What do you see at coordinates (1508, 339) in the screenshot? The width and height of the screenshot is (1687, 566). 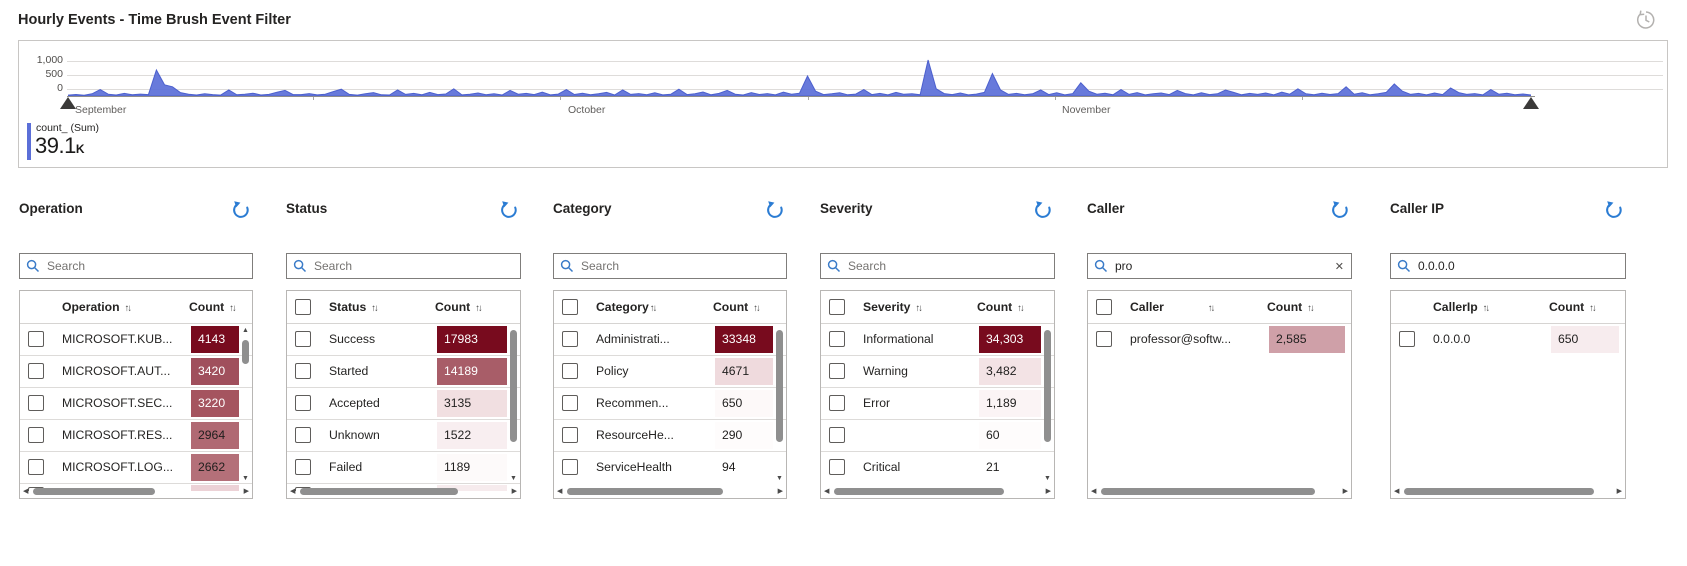 I see `table-row: 0.0.0.0 650` at bounding box center [1508, 339].